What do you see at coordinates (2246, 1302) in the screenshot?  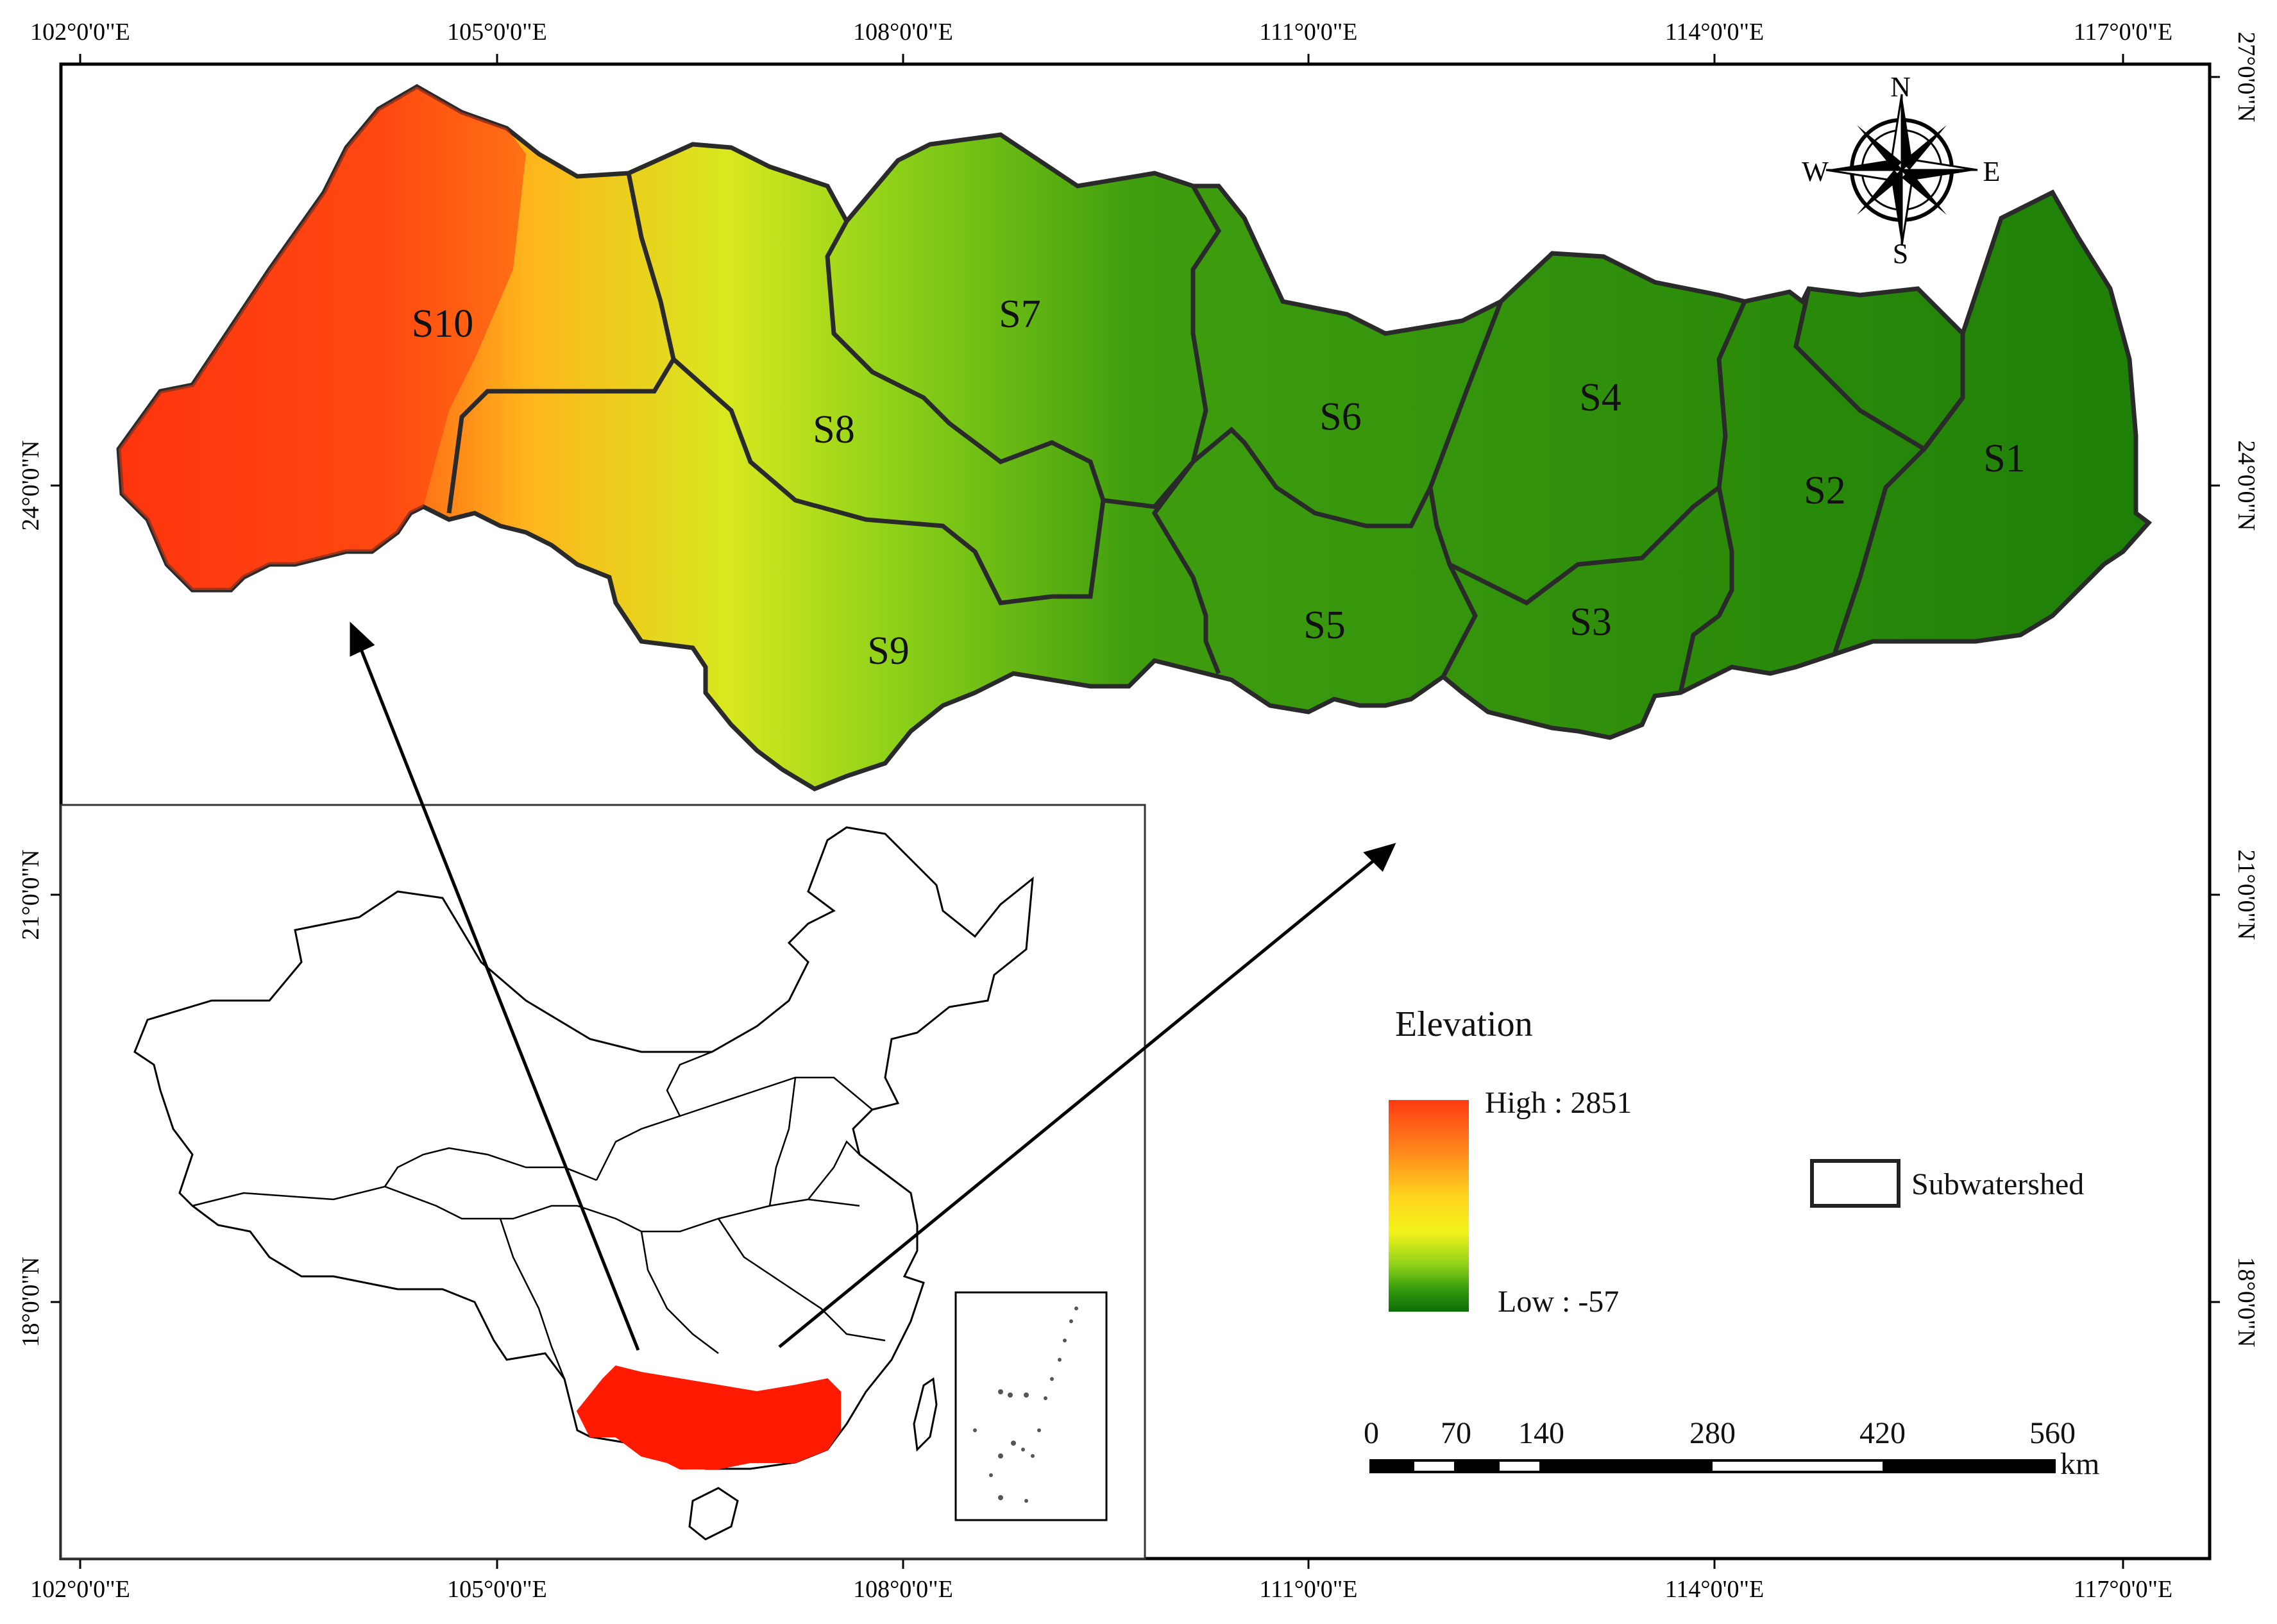 I see `right-tick-label: 18°0'0"N` at bounding box center [2246, 1302].